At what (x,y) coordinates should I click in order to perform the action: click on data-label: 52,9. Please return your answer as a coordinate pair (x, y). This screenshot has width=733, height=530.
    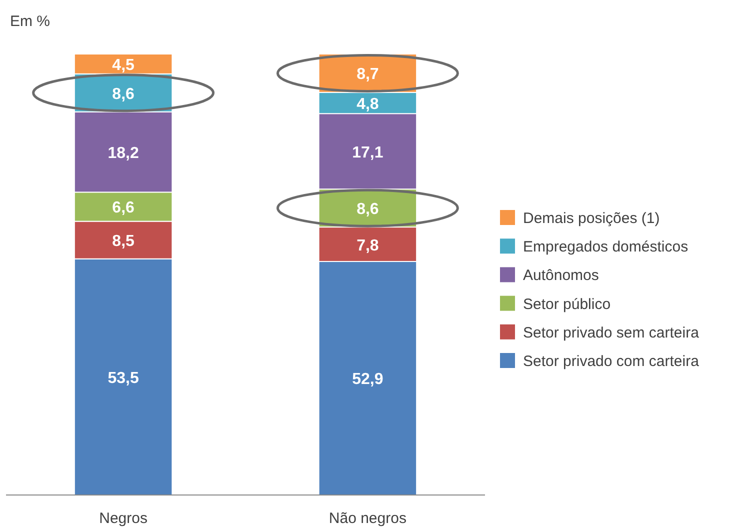
    Looking at the image, I should click on (368, 379).